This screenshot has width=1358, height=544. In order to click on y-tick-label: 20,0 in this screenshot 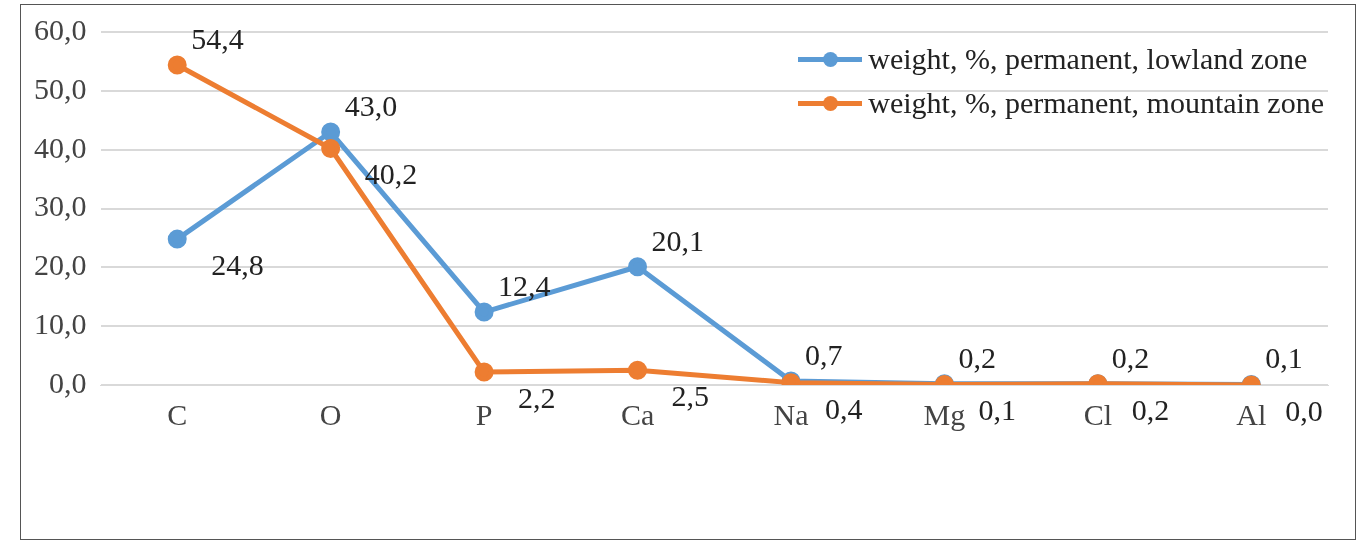, I will do `click(60, 265)`.